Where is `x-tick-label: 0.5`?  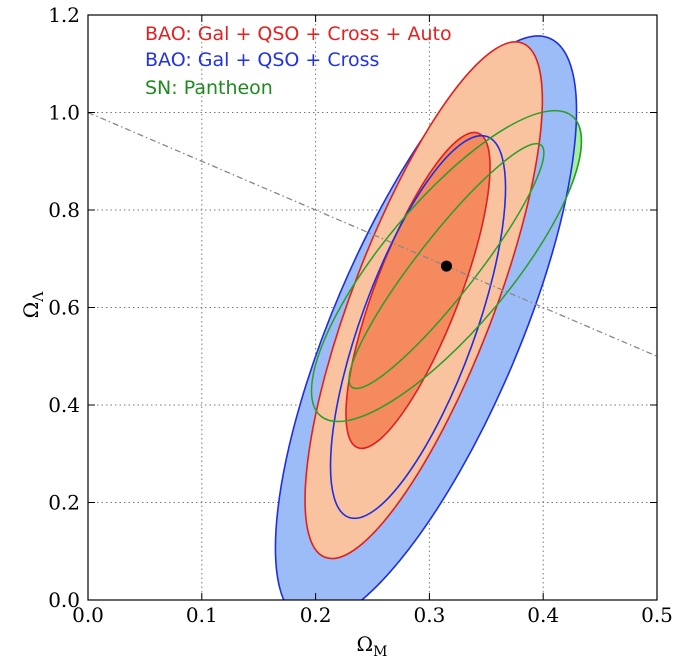
x-tick-label: 0.5 is located at coordinates (657, 615).